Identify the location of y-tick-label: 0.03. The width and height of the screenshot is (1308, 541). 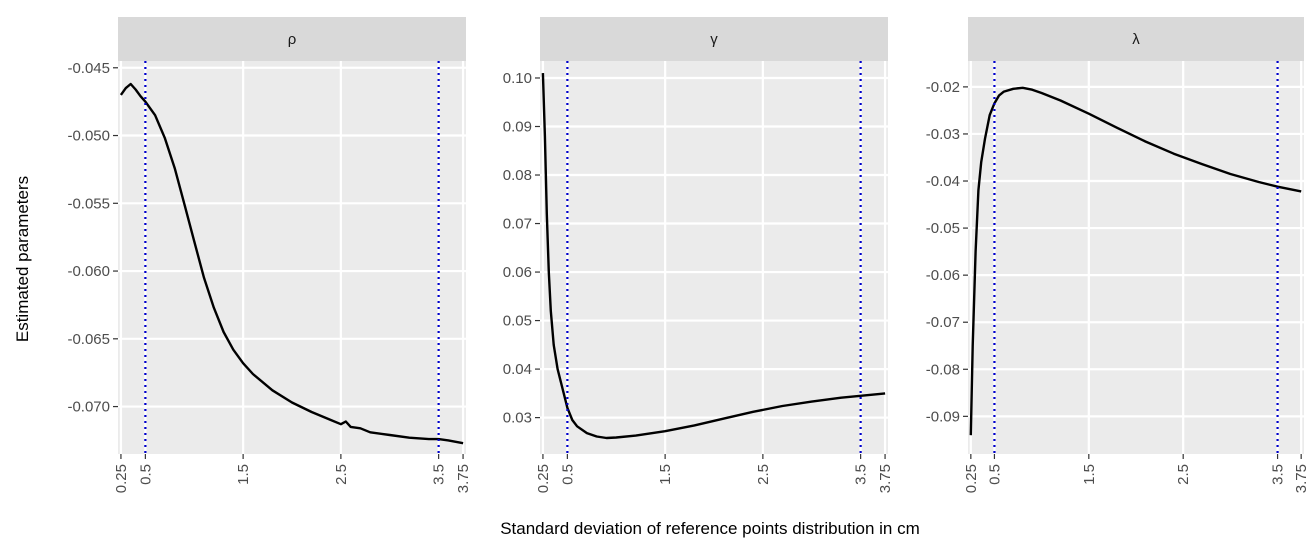
(517, 418).